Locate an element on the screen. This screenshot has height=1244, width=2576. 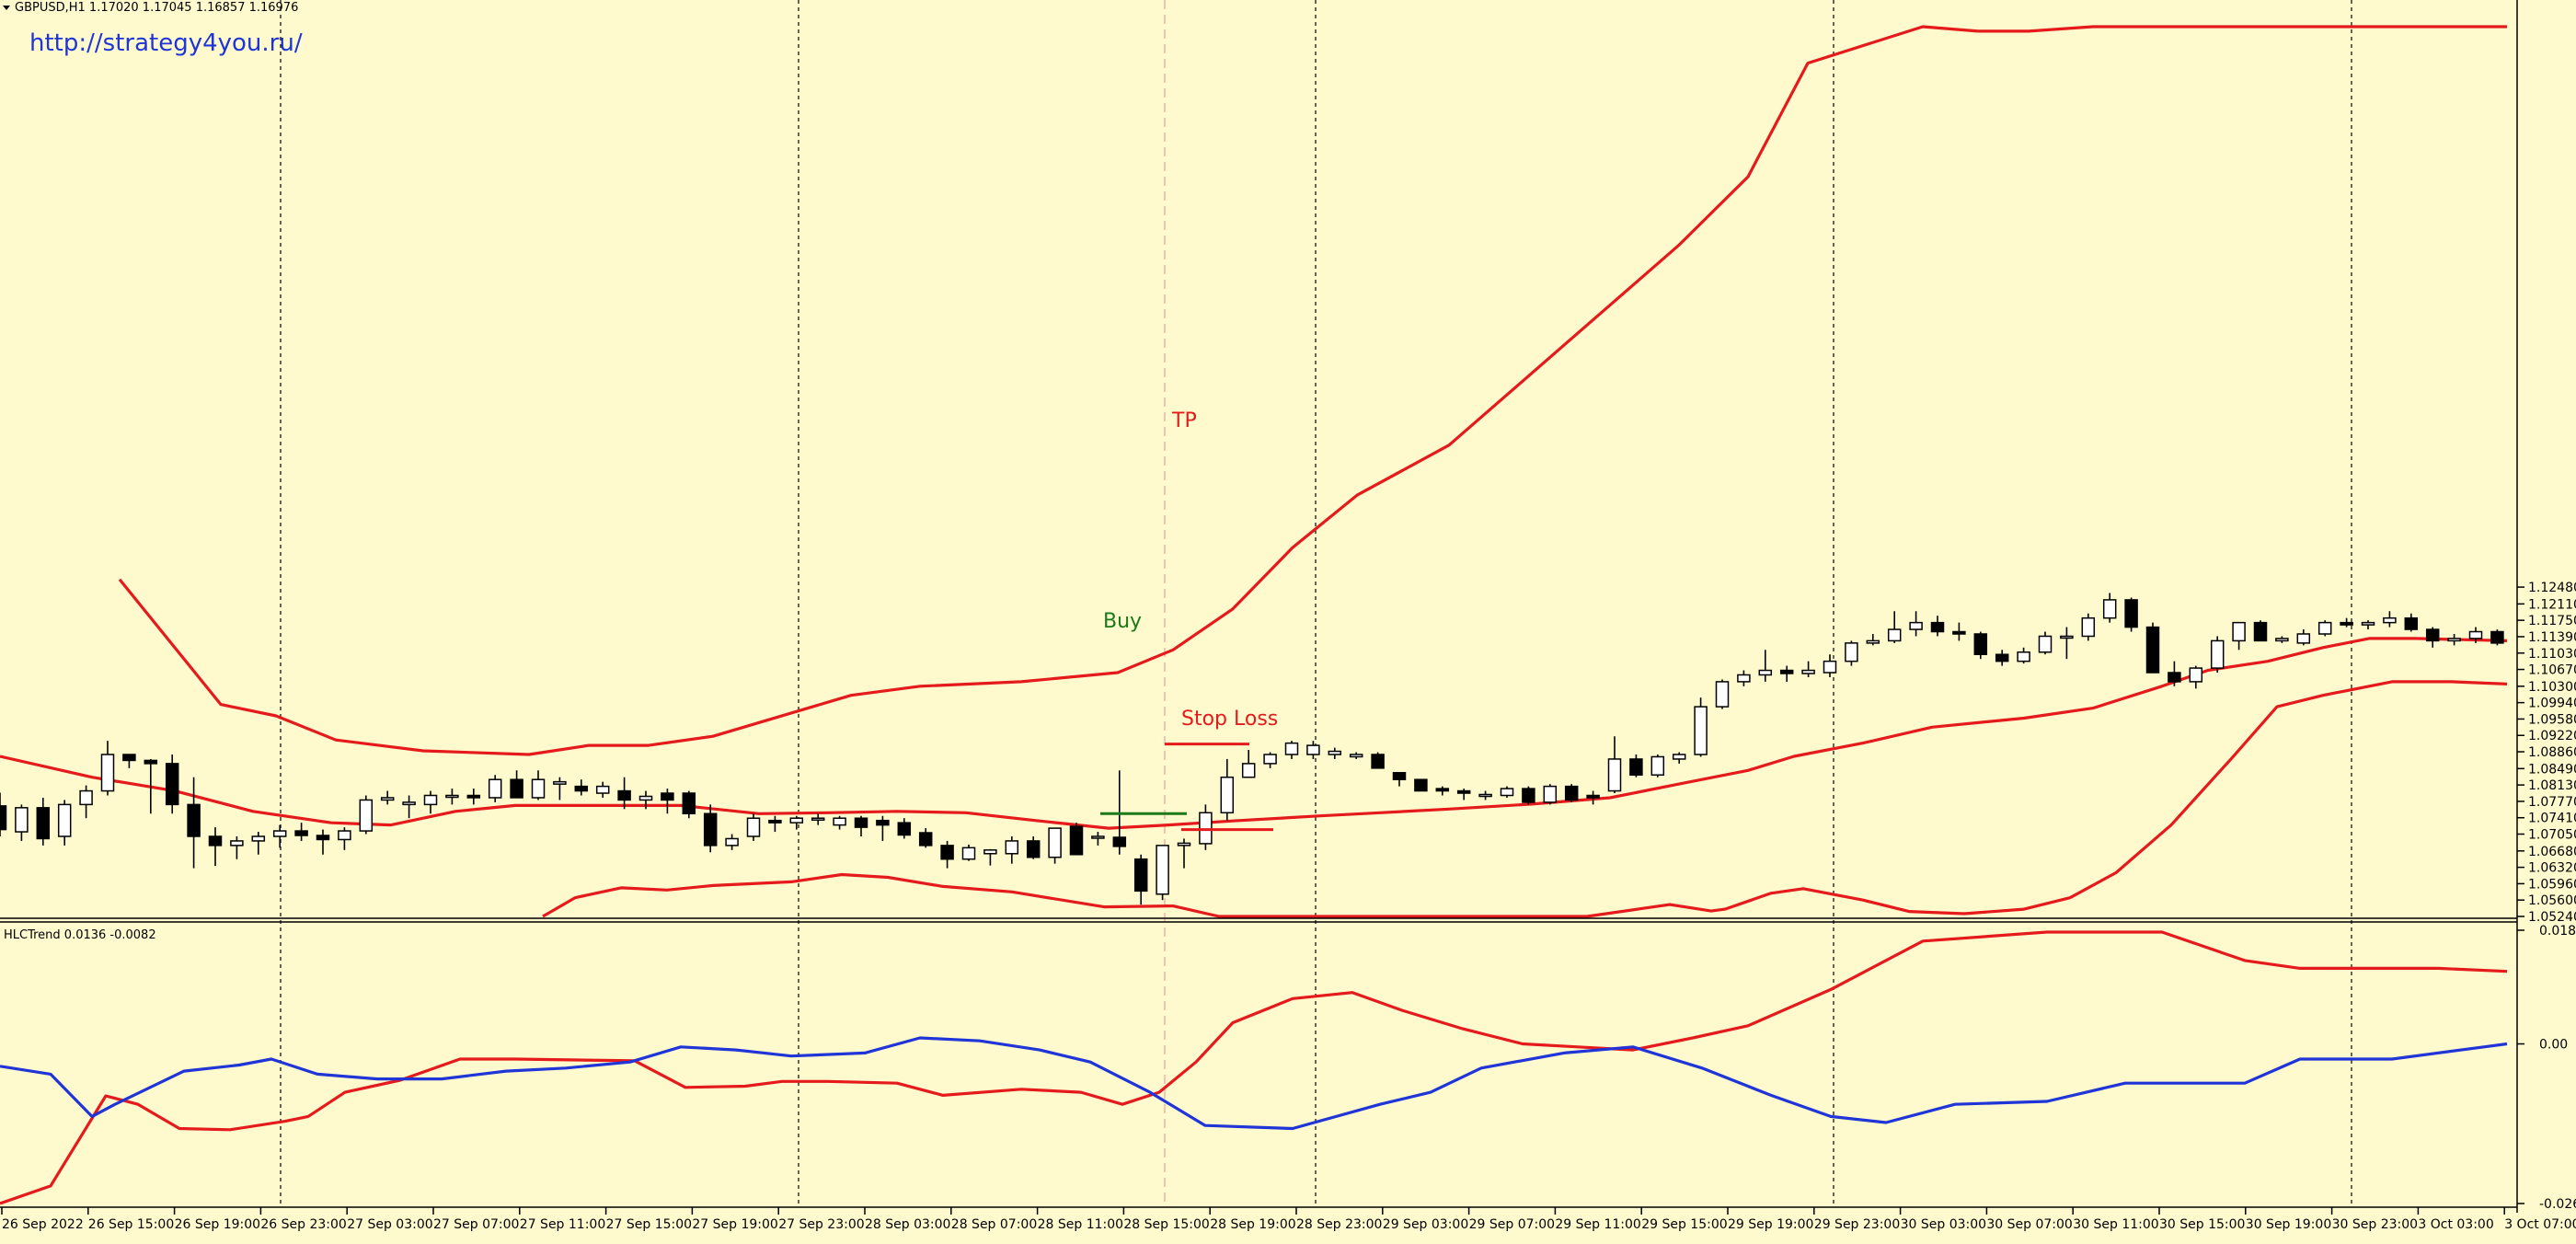
time-tick-label: 30 Sep 15:00 is located at coordinates (2202, 1224).